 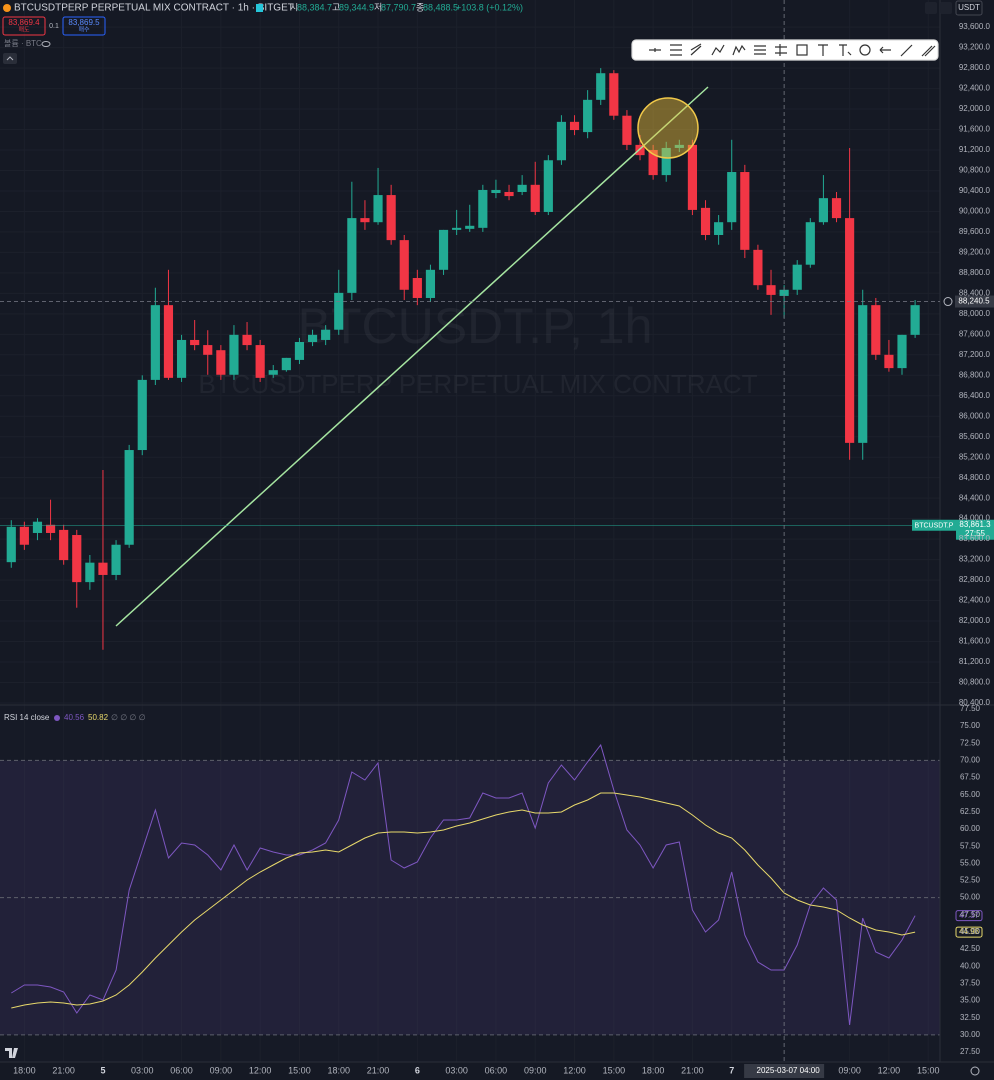 I want to click on tool-fib, so click(x=760, y=50).